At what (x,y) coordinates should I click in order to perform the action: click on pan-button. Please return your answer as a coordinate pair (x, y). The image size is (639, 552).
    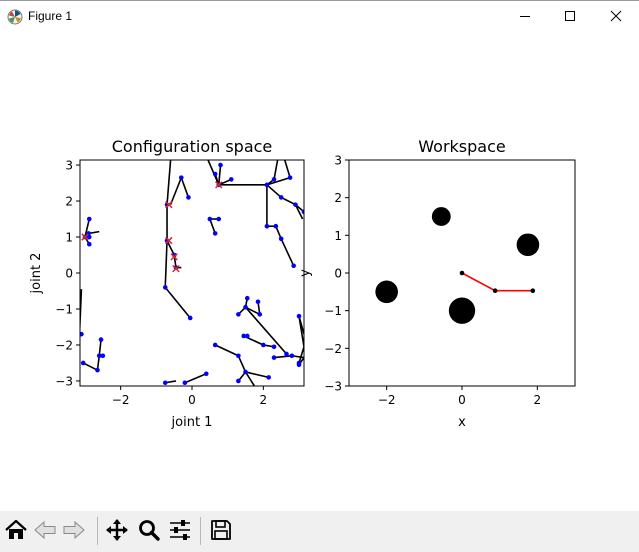
    Looking at the image, I should click on (117, 530).